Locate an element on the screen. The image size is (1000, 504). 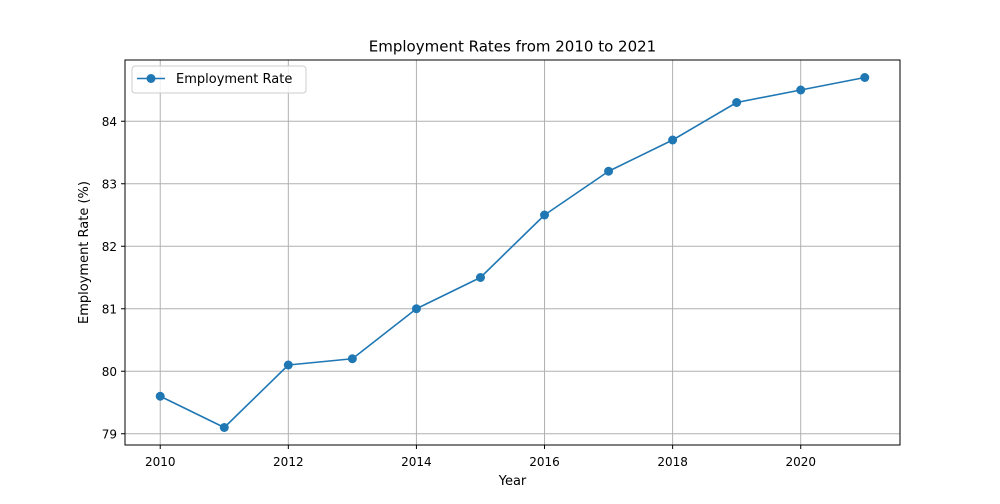
y-tick-label: 79 is located at coordinates (109, 434).